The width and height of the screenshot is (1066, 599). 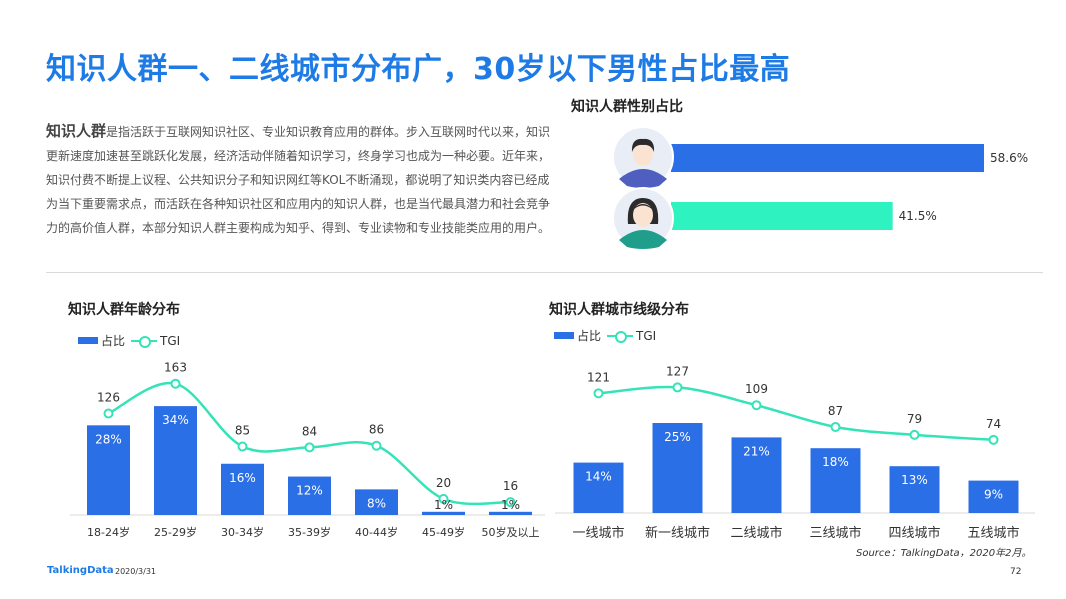 What do you see at coordinates (598, 477) in the screenshot?
I see `city-chart-bar-label-0: 14%` at bounding box center [598, 477].